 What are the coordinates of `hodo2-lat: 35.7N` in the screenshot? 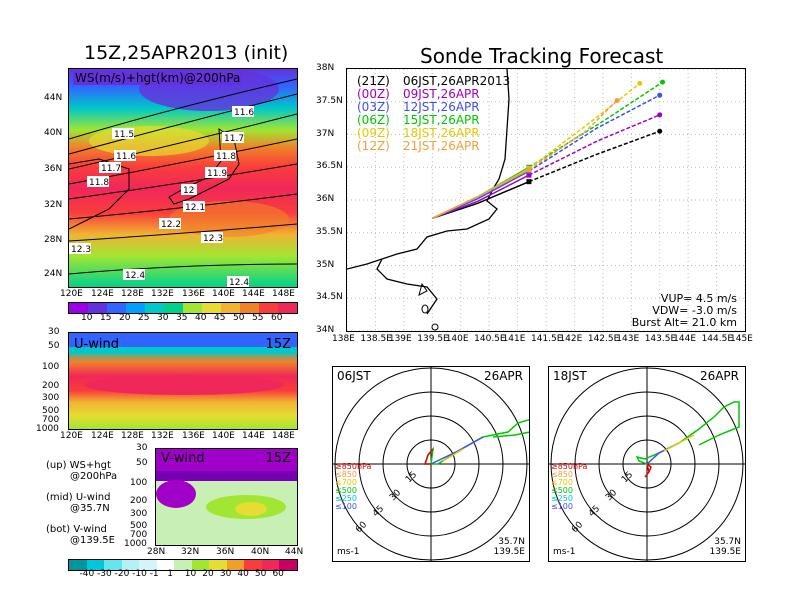 It's located at (727, 542).